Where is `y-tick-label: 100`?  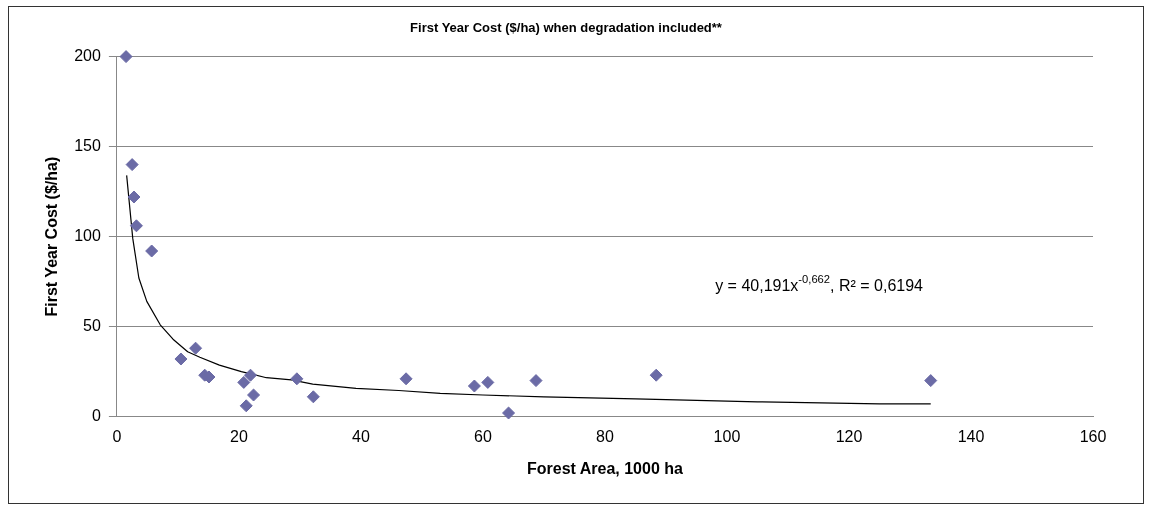 y-tick-label: 100 is located at coordinates (87, 236).